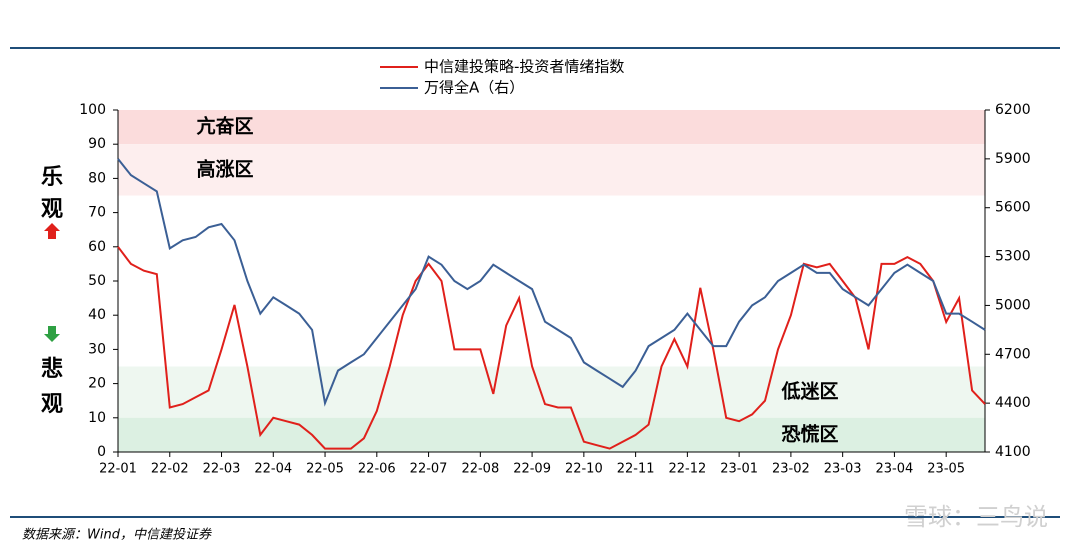 The height and width of the screenshot is (550, 1080). Describe the element at coordinates (101, 452) in the screenshot. I see `y-tick-label: 0` at that location.